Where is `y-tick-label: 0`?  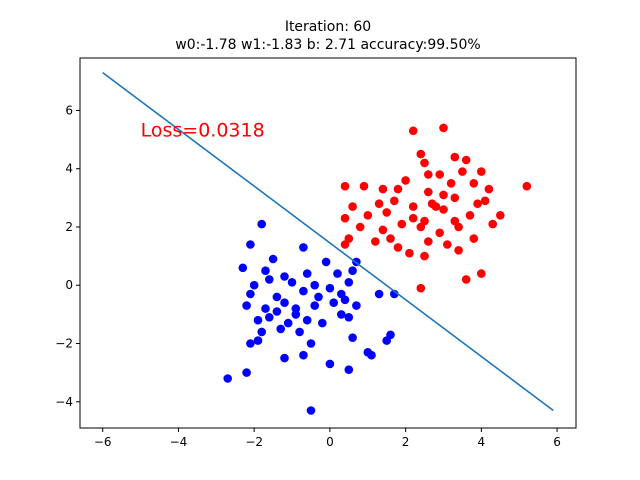
y-tick-label: 0 is located at coordinates (69, 285).